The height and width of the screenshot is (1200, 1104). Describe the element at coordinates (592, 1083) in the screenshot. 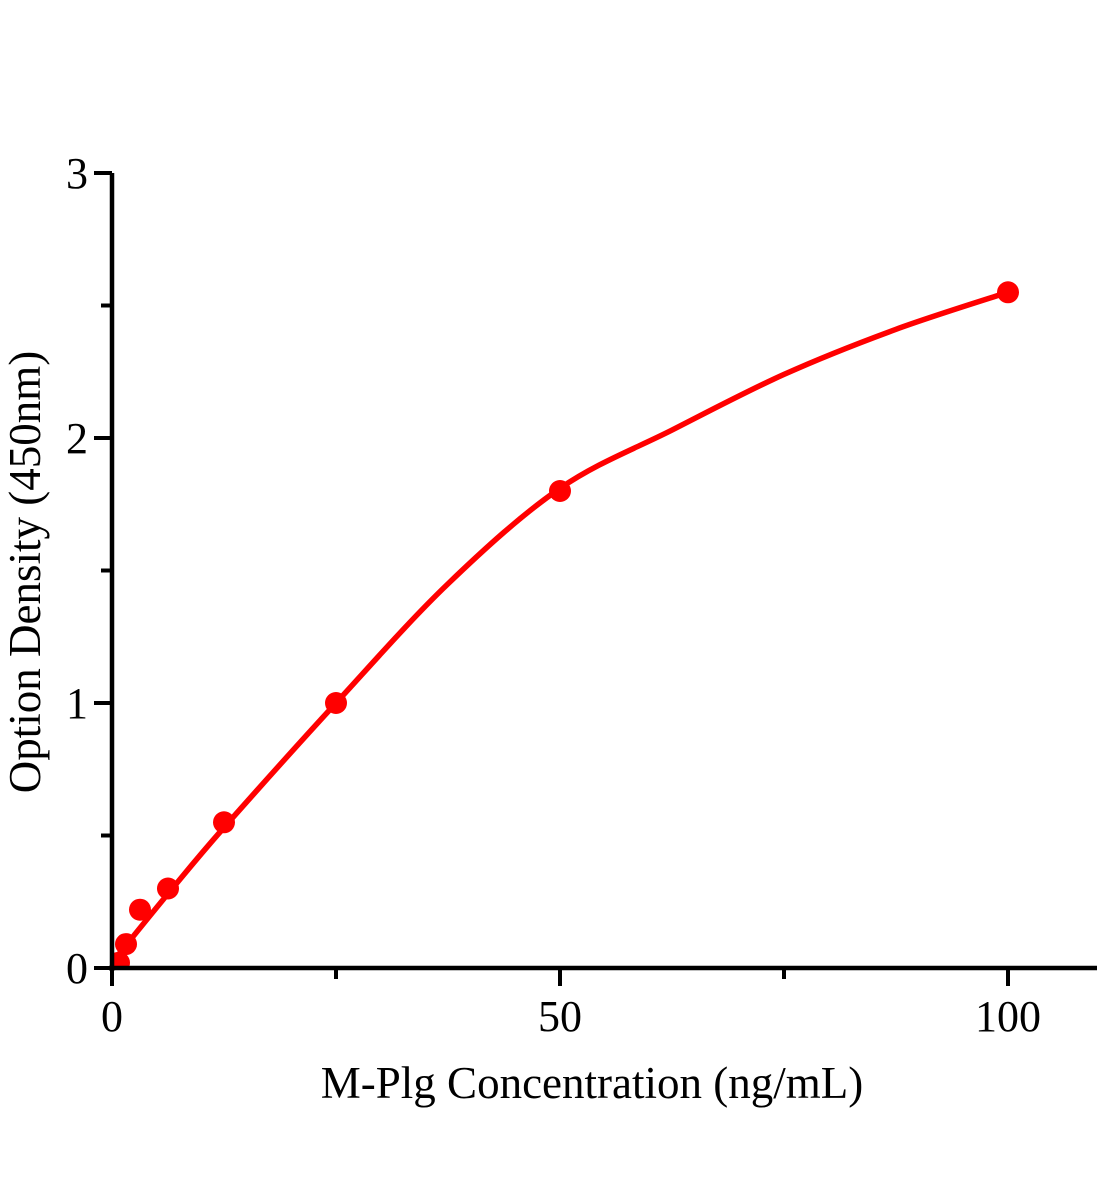

I see `x-axis-title: M-Plg Concentration (ng/mL)` at that location.